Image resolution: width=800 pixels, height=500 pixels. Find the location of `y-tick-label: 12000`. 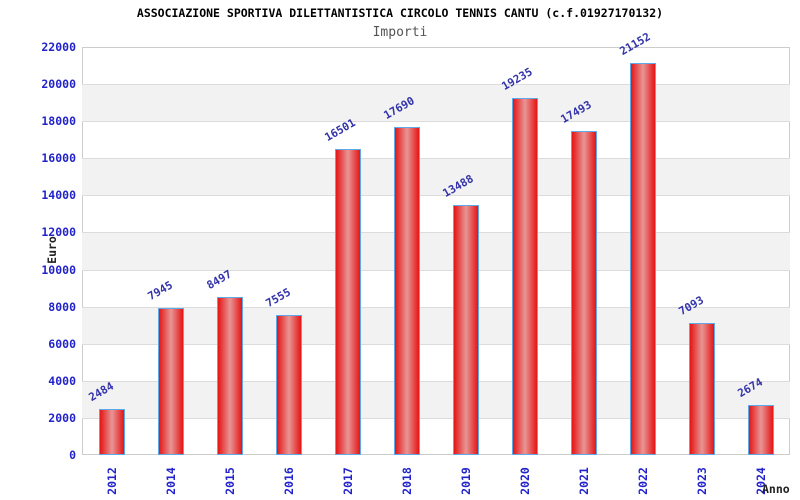

y-tick-label: 12000 is located at coordinates (58, 232).